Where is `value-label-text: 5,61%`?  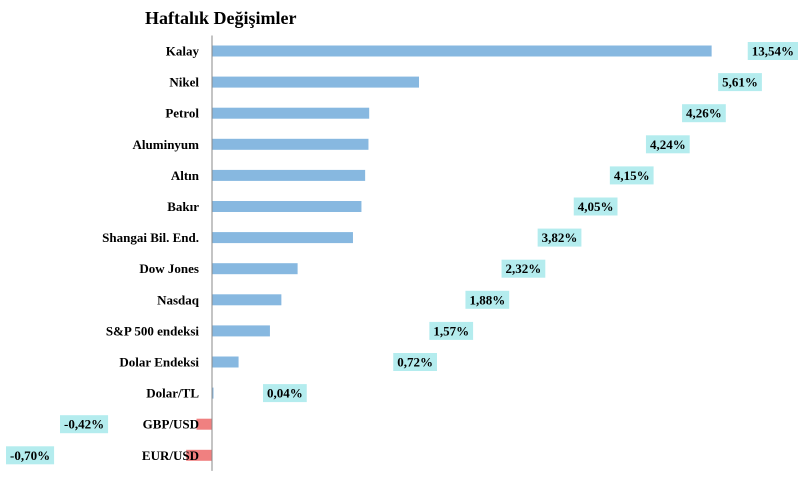
value-label-text: 5,61% is located at coordinates (740, 82).